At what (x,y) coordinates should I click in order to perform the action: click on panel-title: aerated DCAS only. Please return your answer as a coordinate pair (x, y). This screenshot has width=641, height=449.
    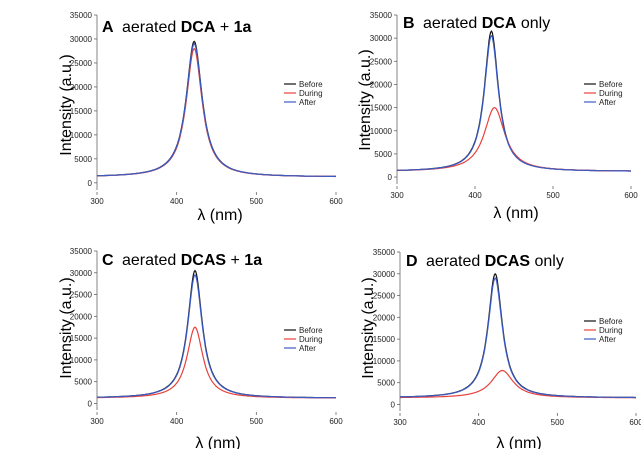
    Looking at the image, I should click on (495, 261).